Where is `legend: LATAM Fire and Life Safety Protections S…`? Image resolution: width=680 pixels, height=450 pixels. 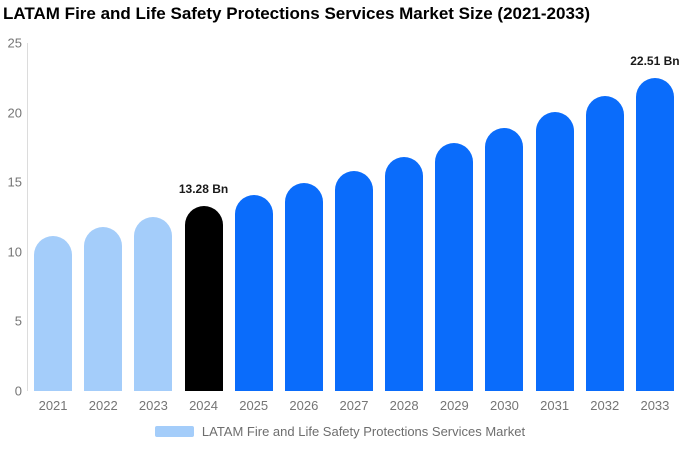 legend: LATAM Fire and Life Safety Protections S… is located at coordinates (340, 431).